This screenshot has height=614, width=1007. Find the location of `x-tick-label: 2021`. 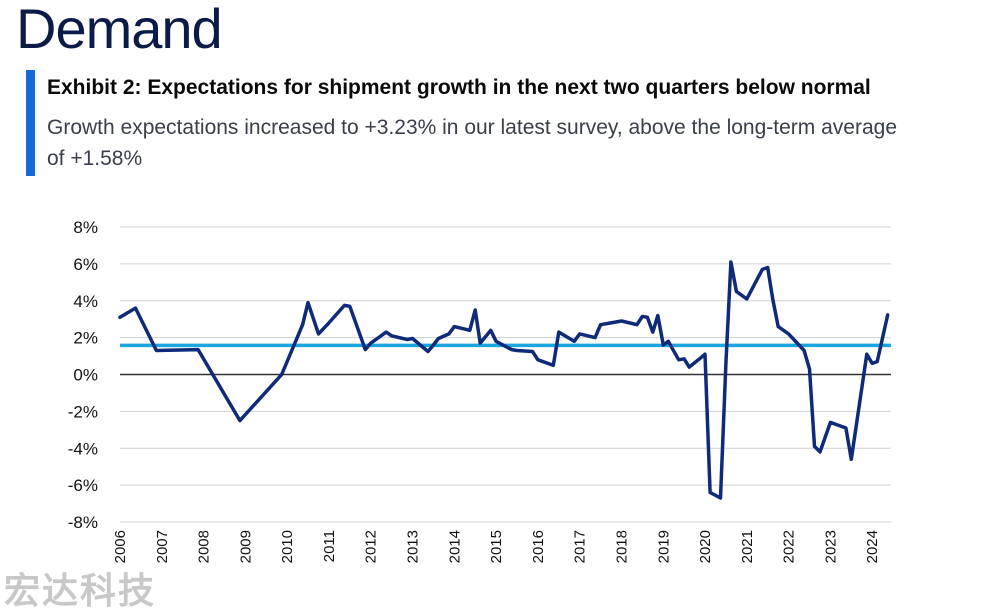

x-tick-label: 2021 is located at coordinates (747, 546).